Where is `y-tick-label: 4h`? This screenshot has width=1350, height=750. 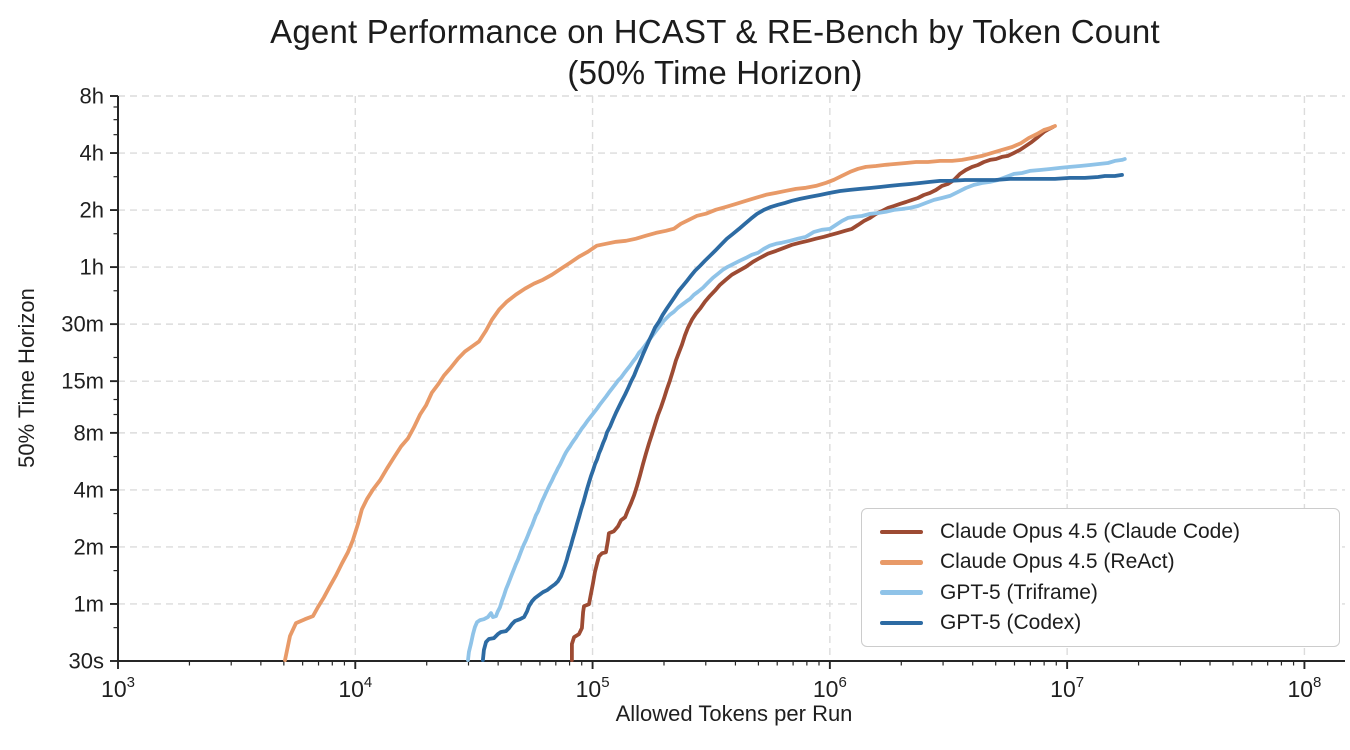 y-tick-label: 4h is located at coordinates (92, 153).